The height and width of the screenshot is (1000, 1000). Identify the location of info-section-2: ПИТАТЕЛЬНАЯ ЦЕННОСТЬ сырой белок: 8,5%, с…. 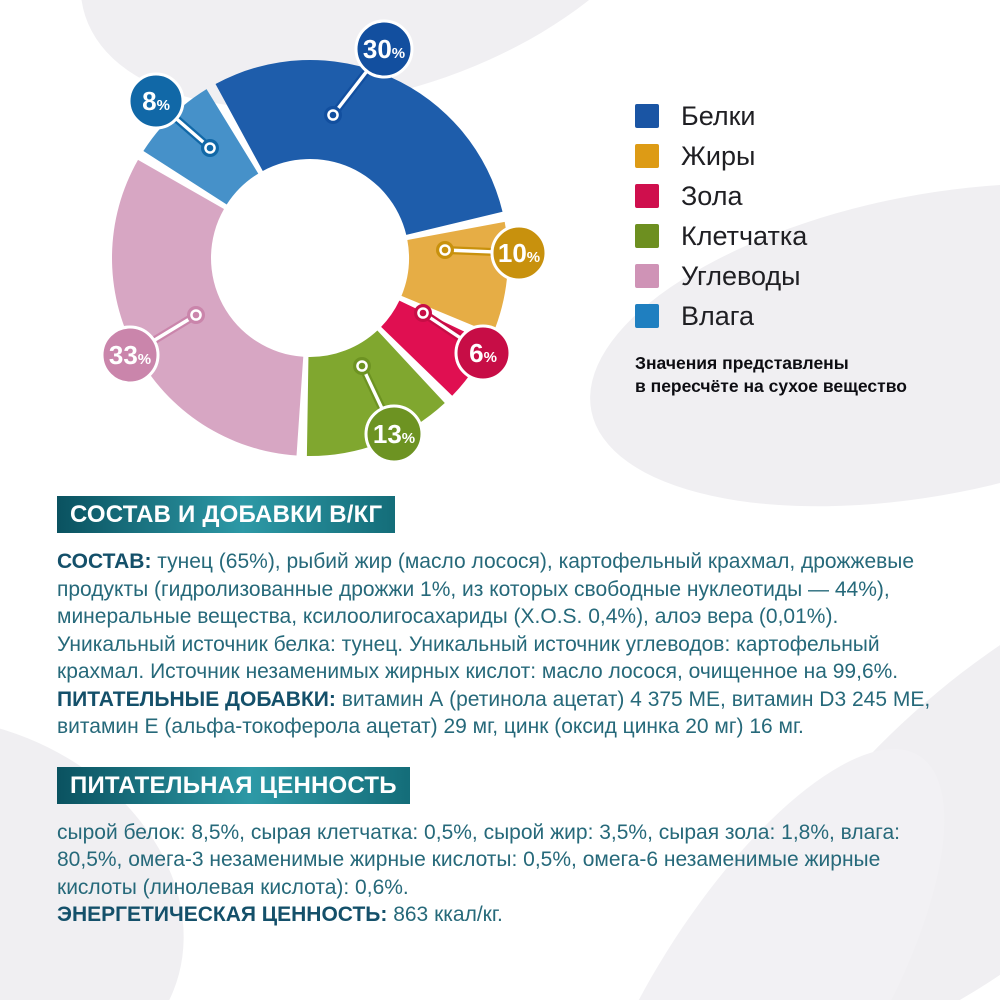
(503, 847).